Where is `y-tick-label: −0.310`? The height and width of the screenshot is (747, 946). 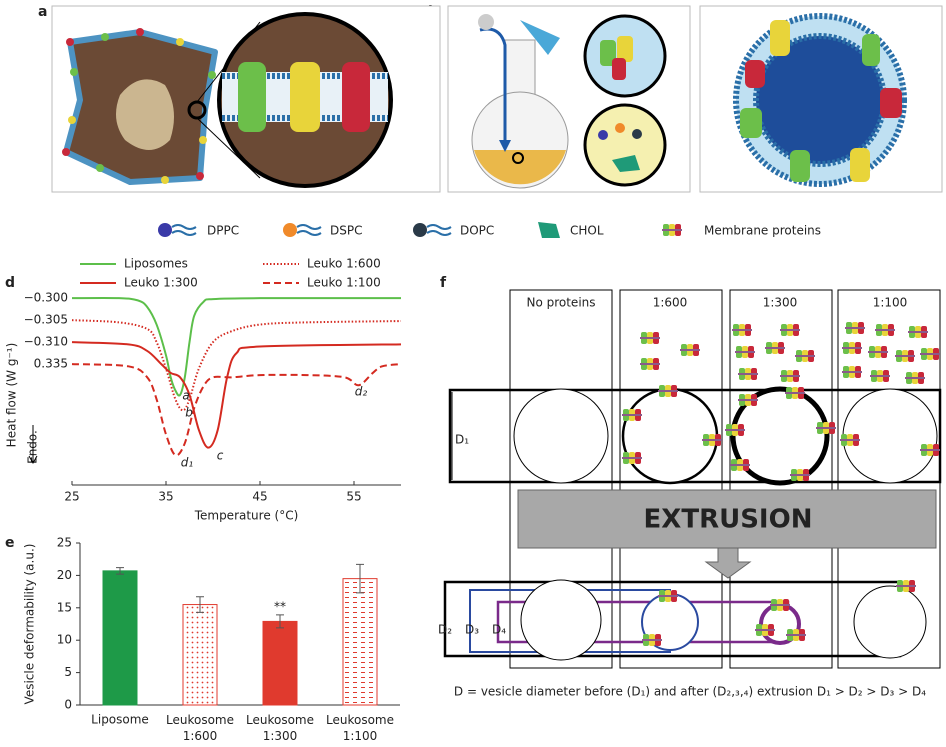
y-tick-label: −0.310 is located at coordinates (46, 342).